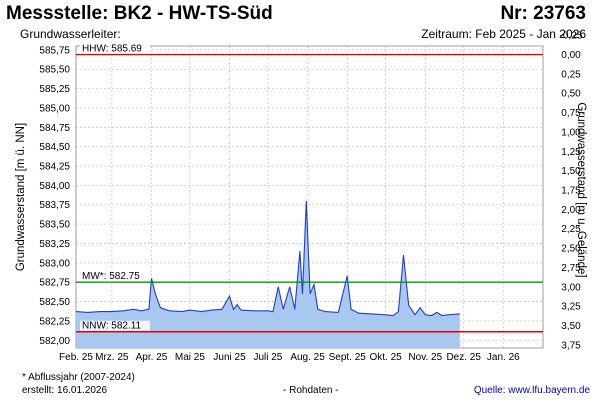 The width and height of the screenshot is (600, 400). I want to click on aquifer-label: Grundwasserleiter:, so click(70, 34).